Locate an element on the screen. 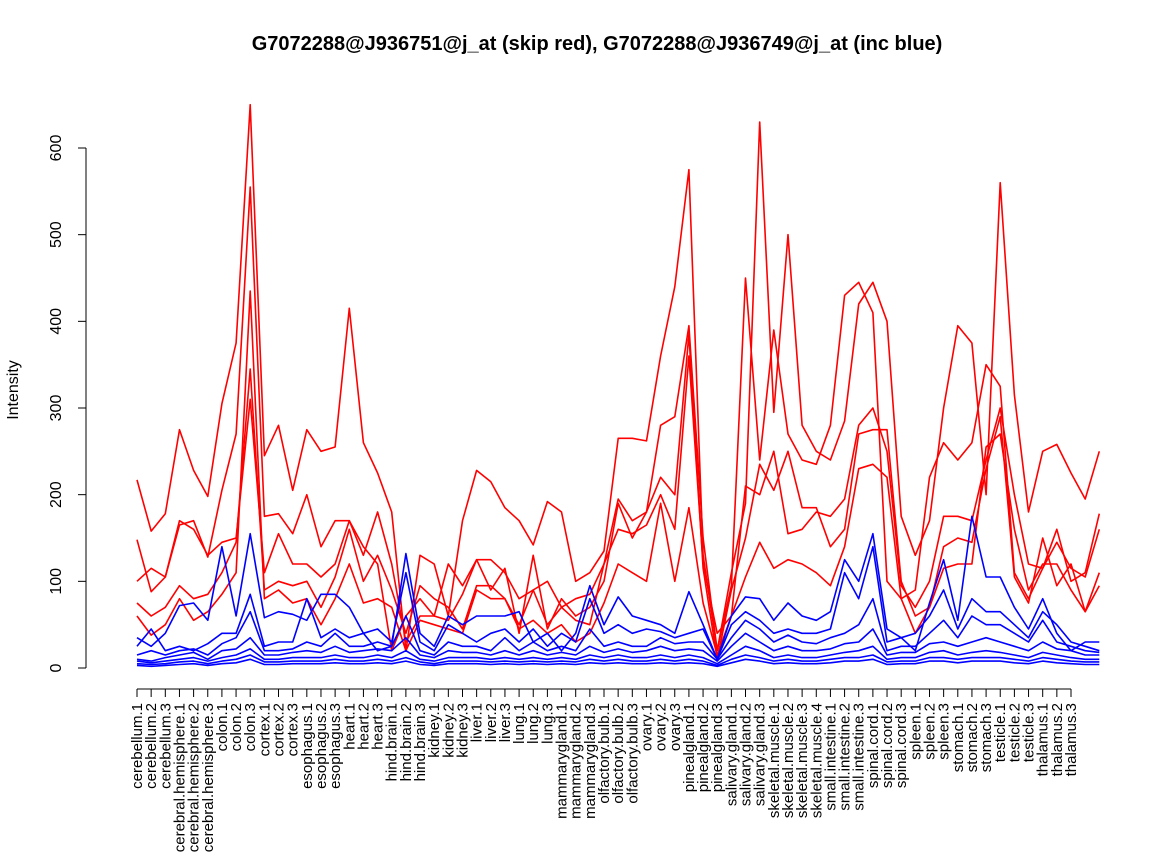  y-tick-label: 200 is located at coordinates (56, 494).